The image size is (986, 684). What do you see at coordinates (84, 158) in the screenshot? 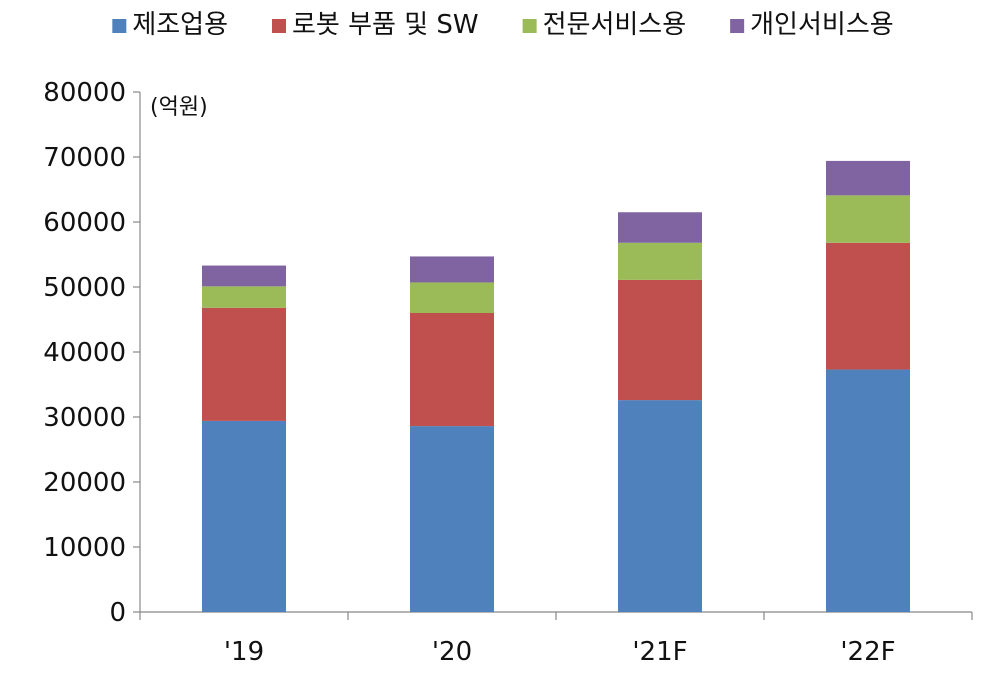
I see `y-tick-label: 70000` at bounding box center [84, 158].